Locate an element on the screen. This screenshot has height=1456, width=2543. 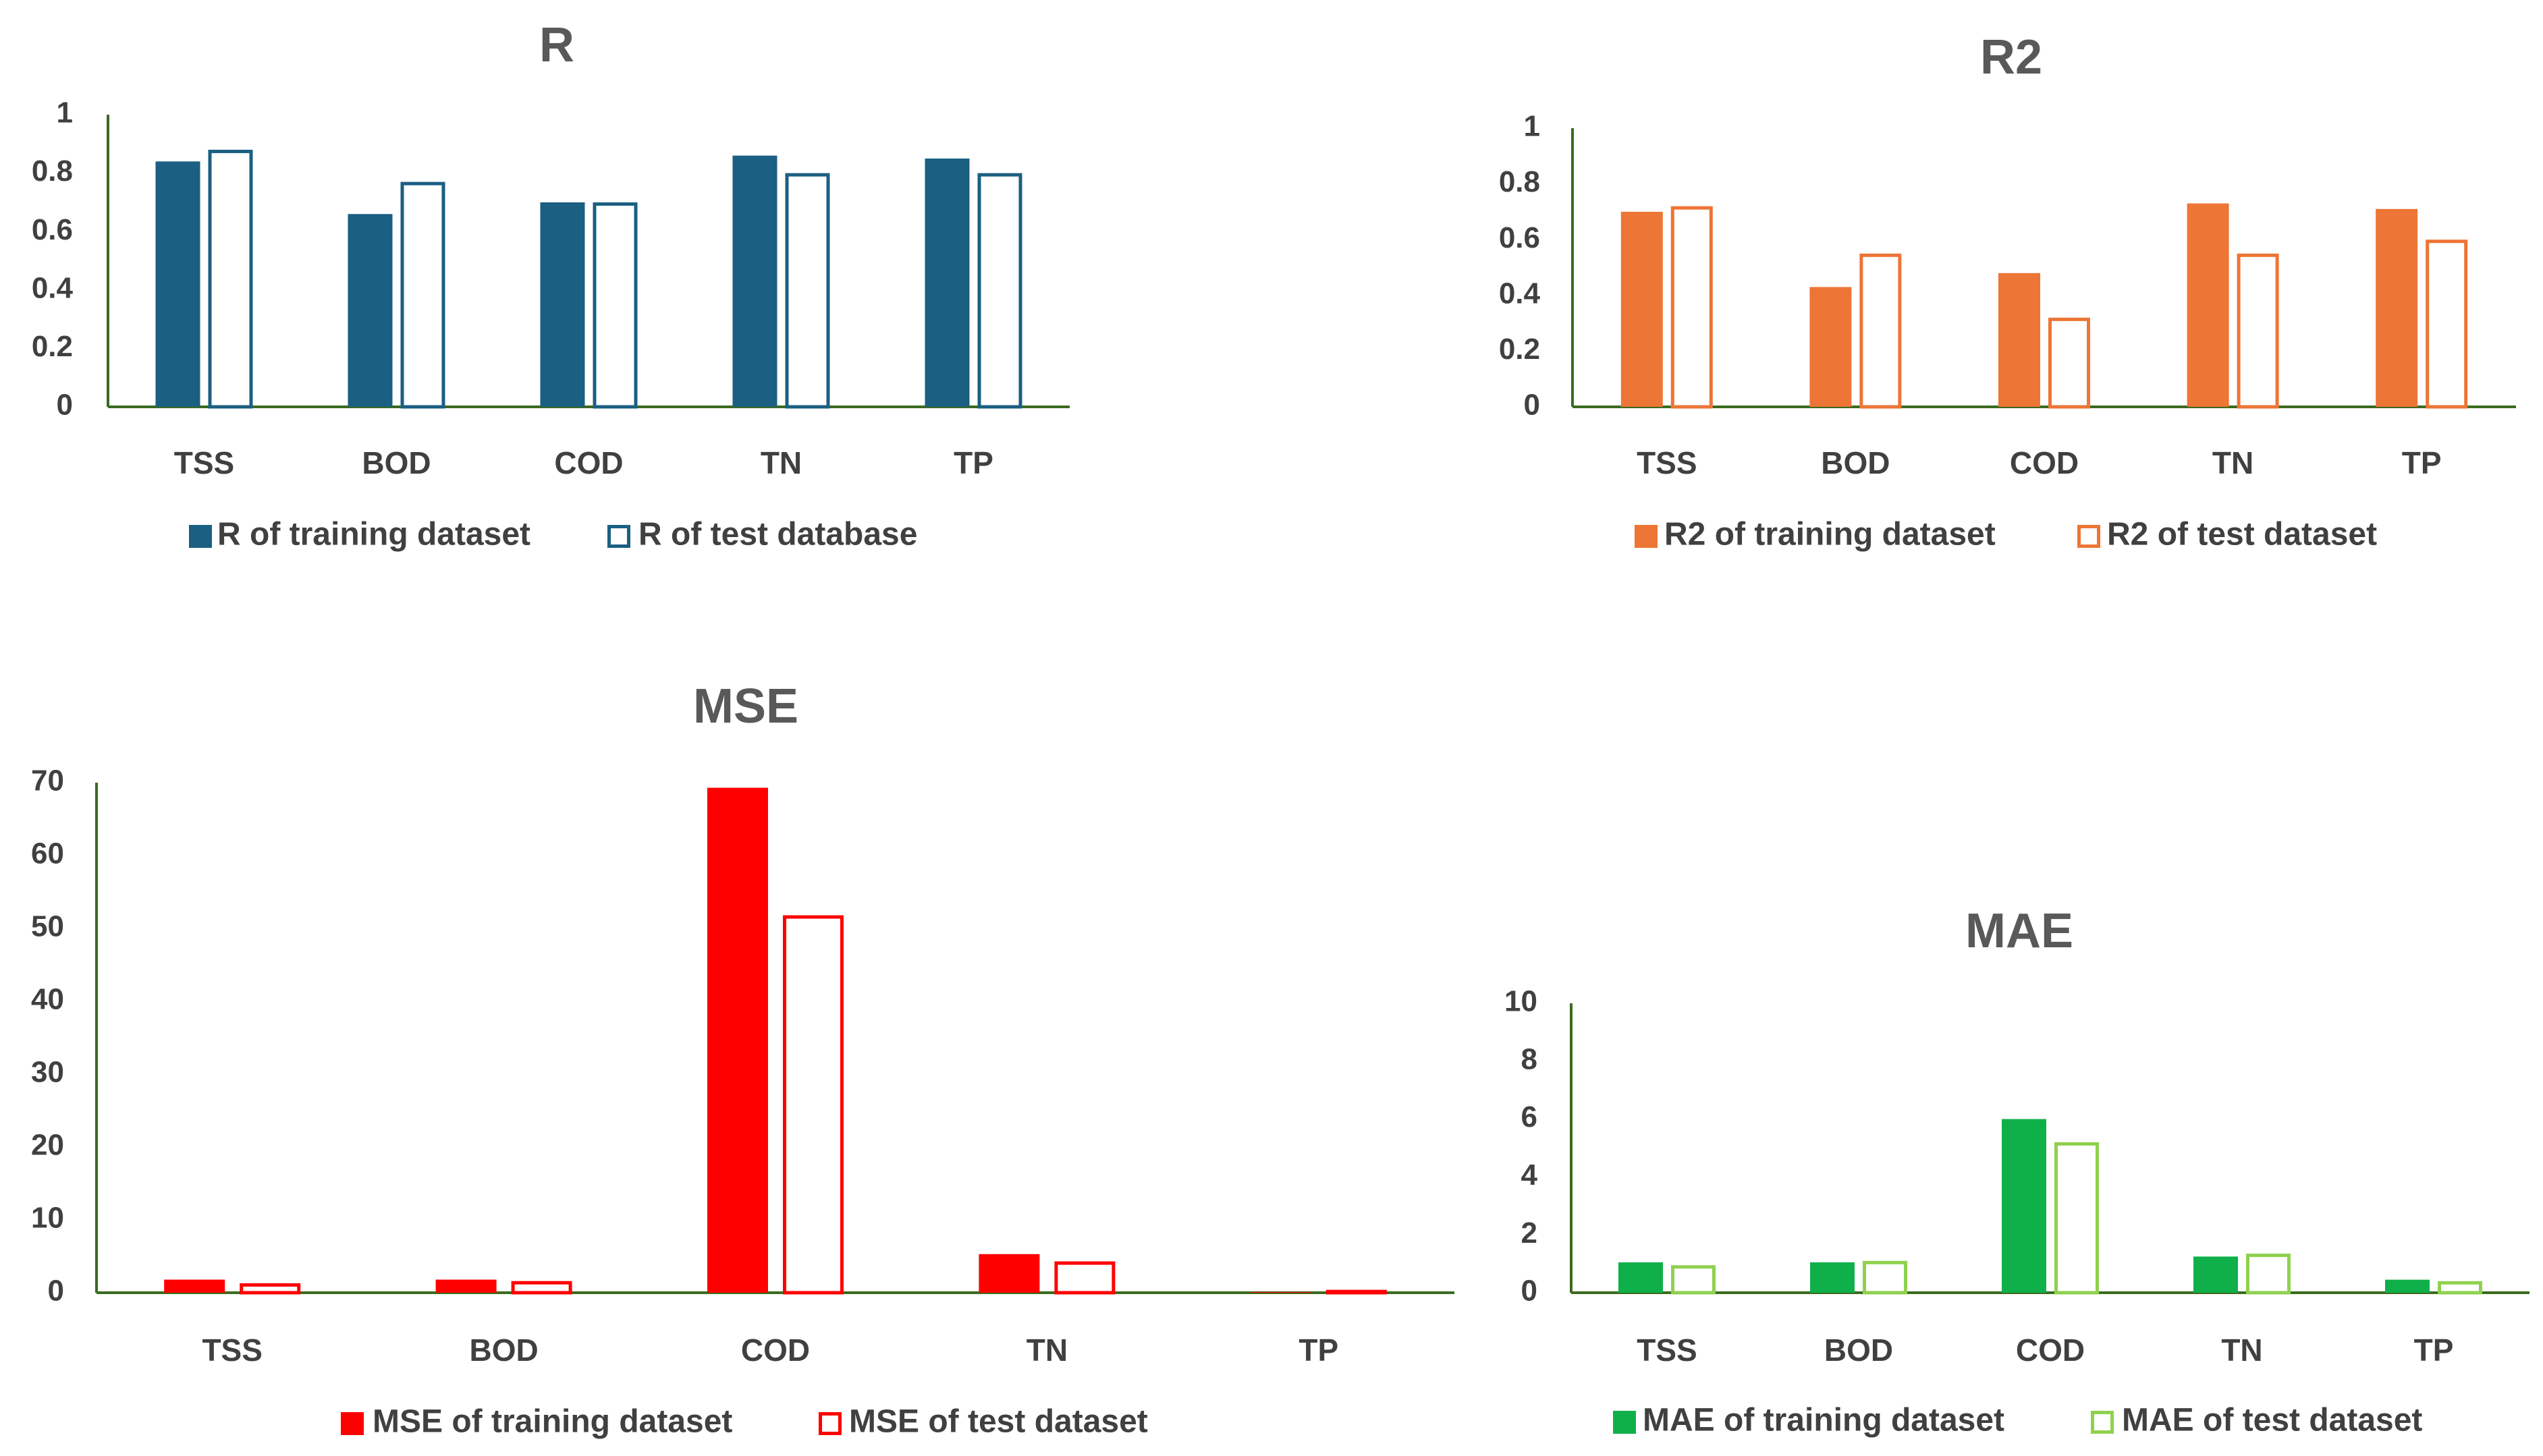
r-category-label: TSS is located at coordinates (204, 462).